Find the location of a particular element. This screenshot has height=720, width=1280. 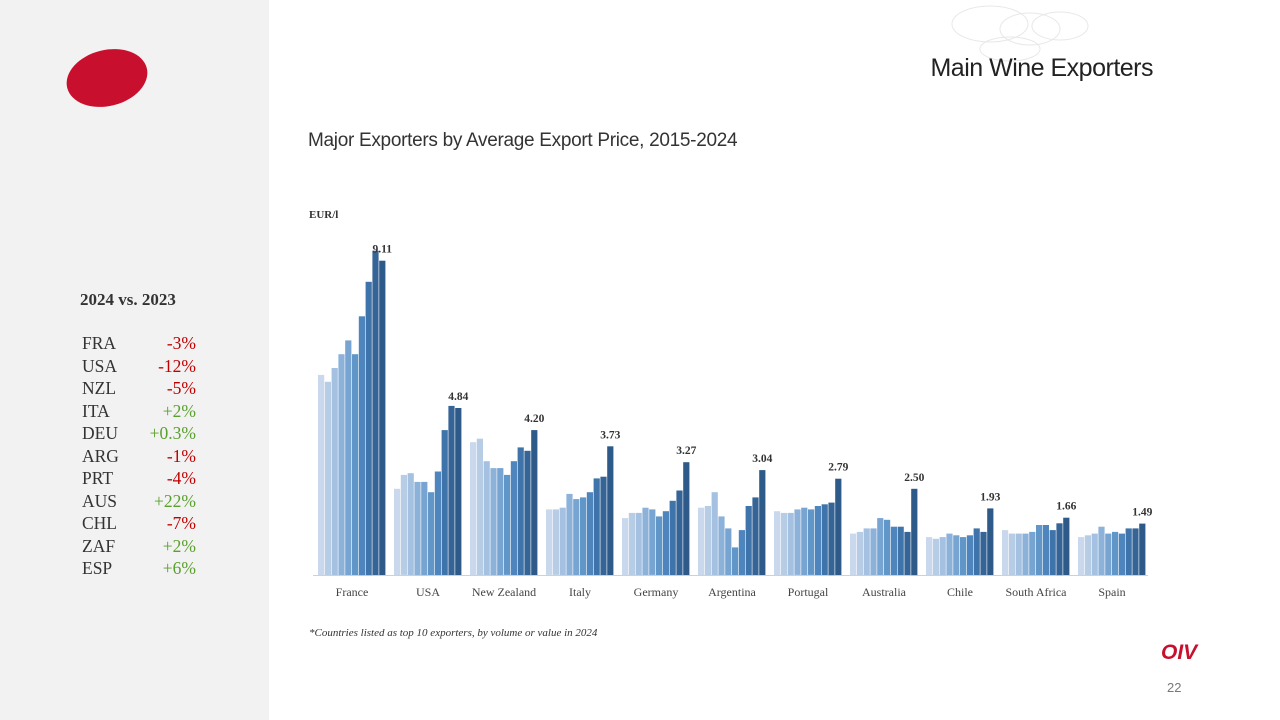

bar-usa-2015 is located at coordinates (397, 532).